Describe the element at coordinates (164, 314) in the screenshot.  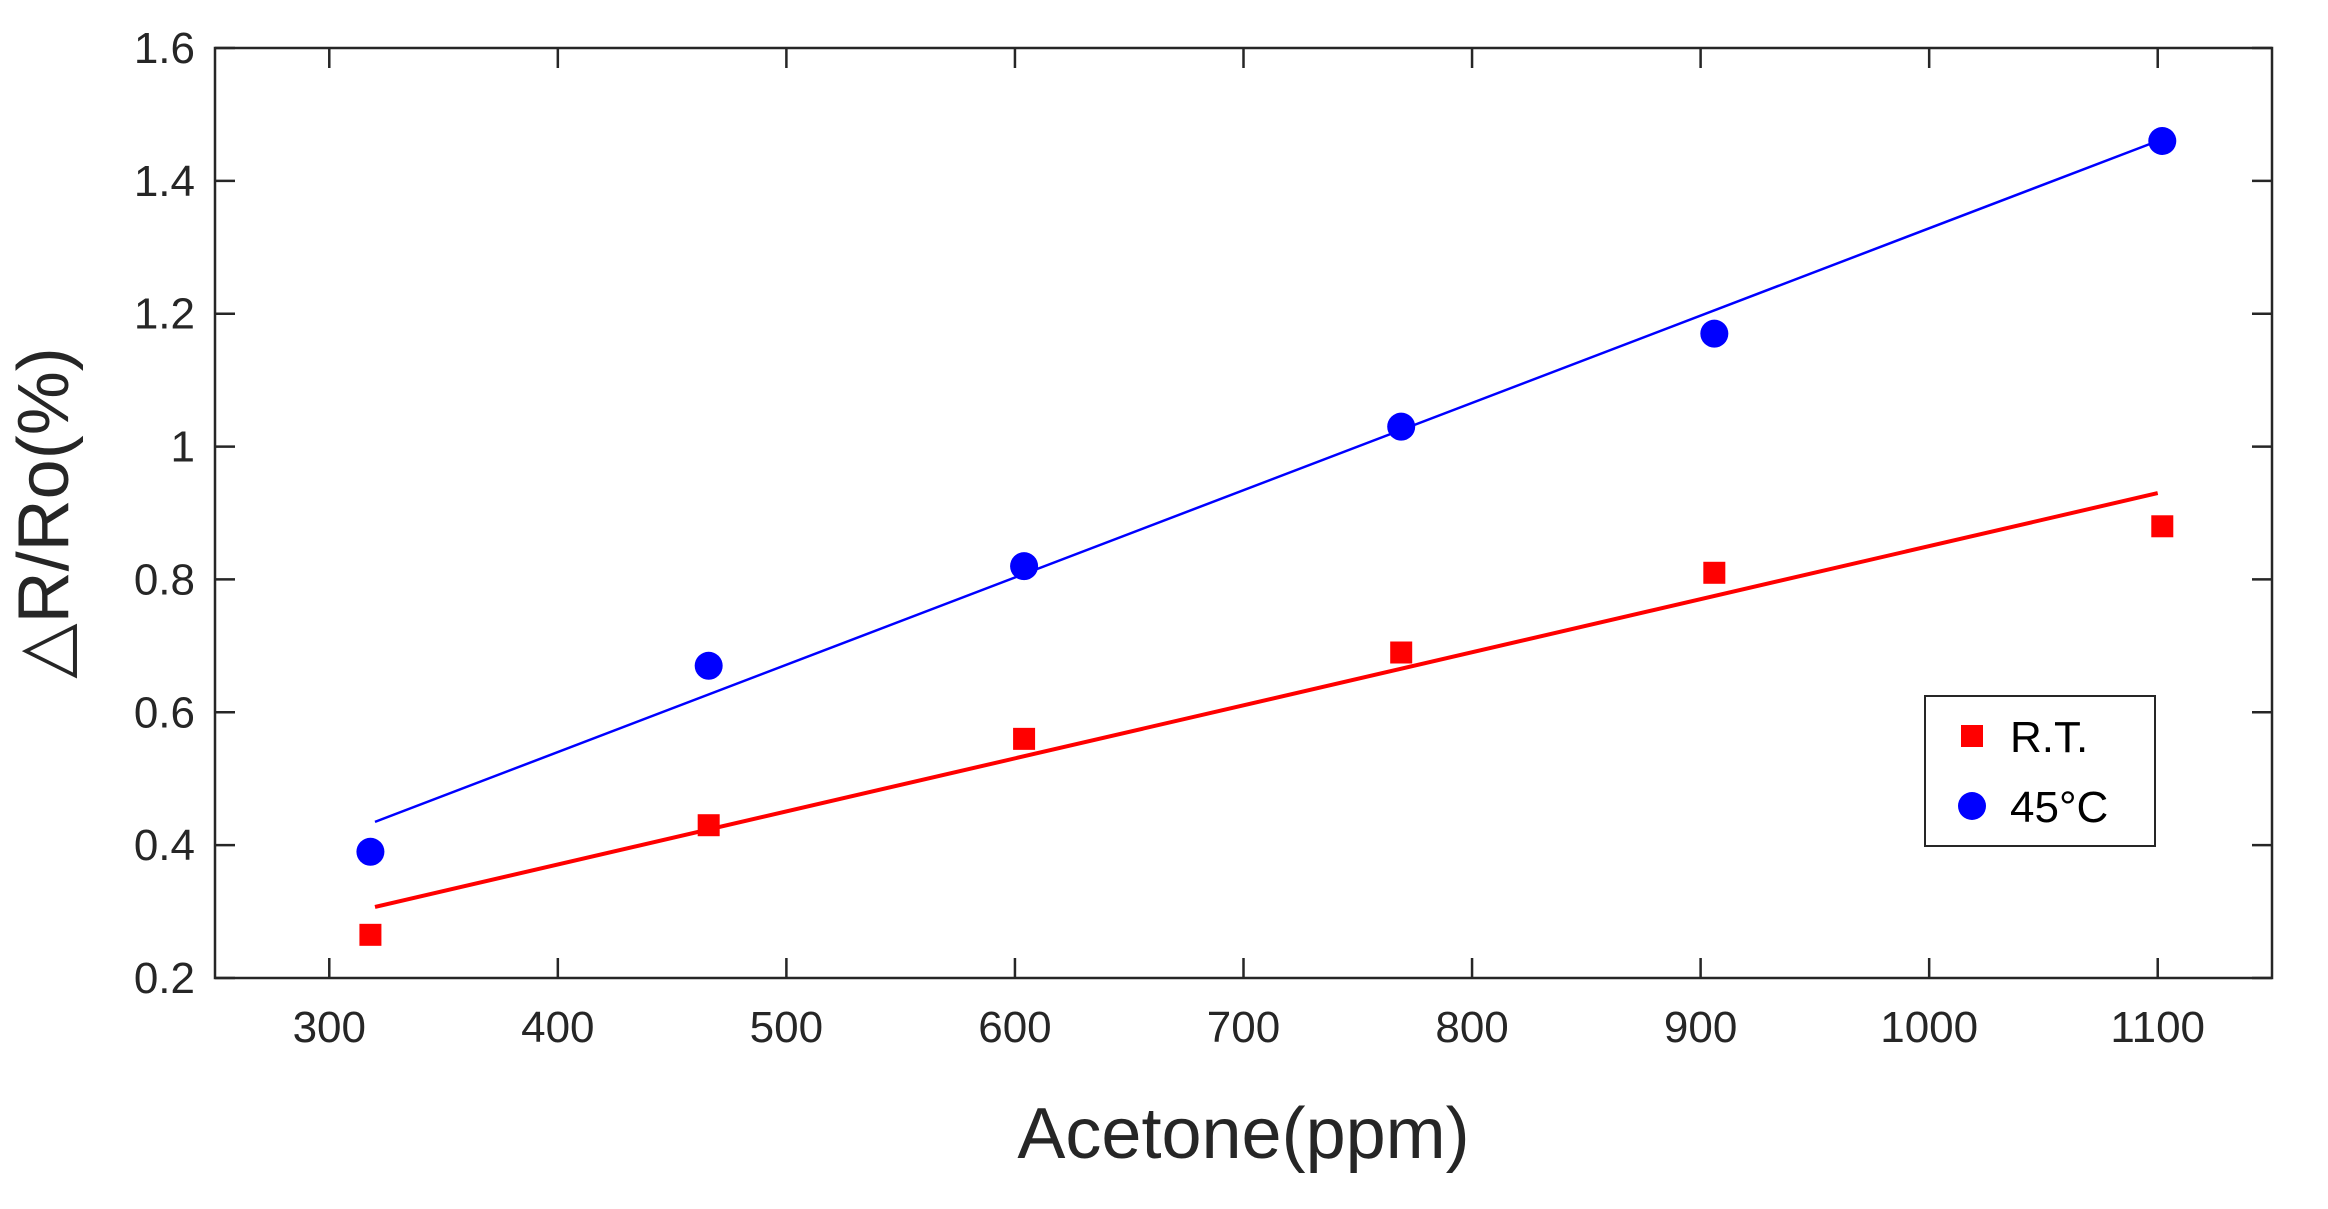
I see `y-tick-label: 1.2` at that location.